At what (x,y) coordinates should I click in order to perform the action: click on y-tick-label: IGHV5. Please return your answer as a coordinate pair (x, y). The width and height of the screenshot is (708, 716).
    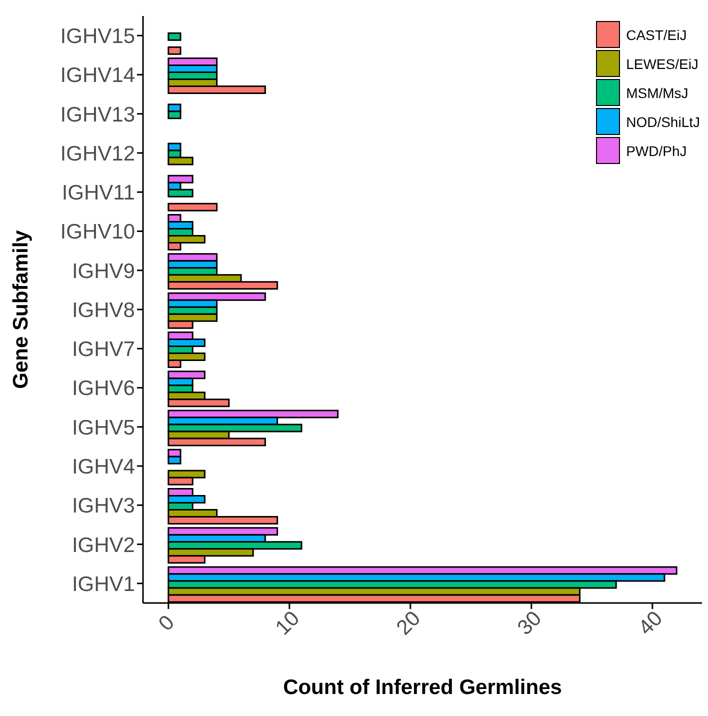
    Looking at the image, I should click on (103, 428).